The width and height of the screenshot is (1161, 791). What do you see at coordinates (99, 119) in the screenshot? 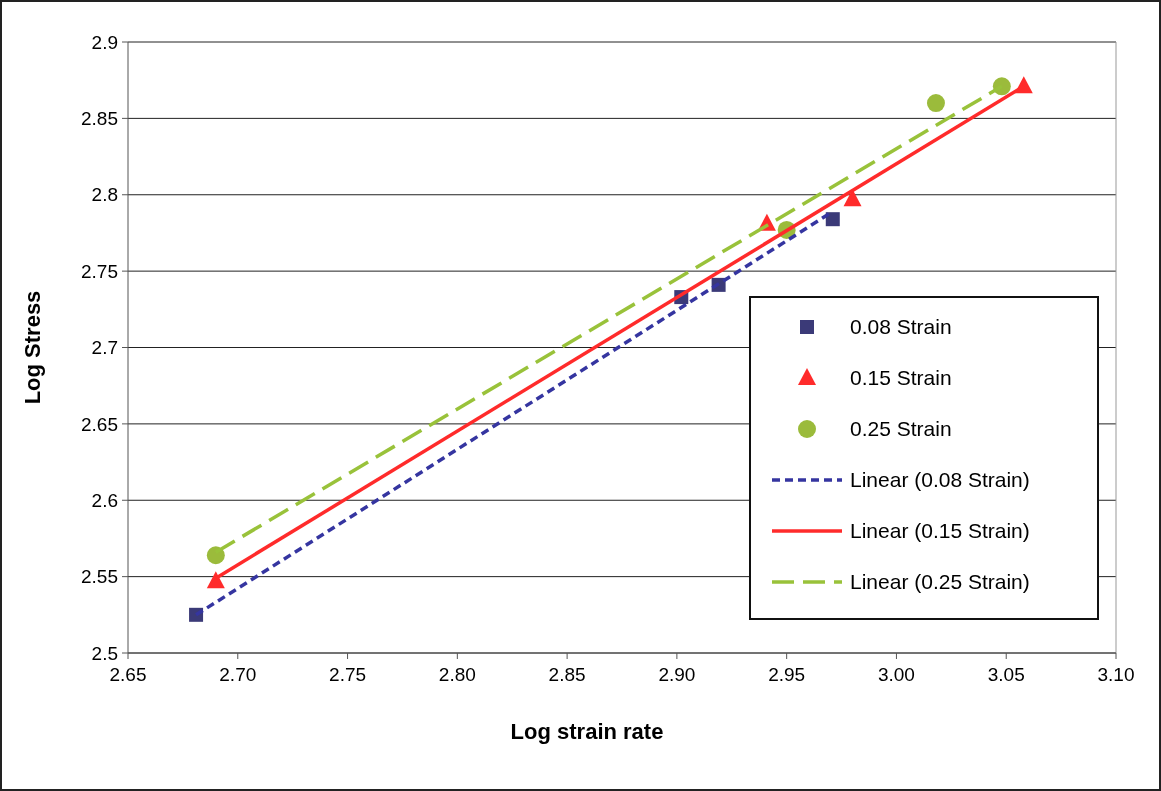
I see `y-tick-label: 2.85` at bounding box center [99, 119].